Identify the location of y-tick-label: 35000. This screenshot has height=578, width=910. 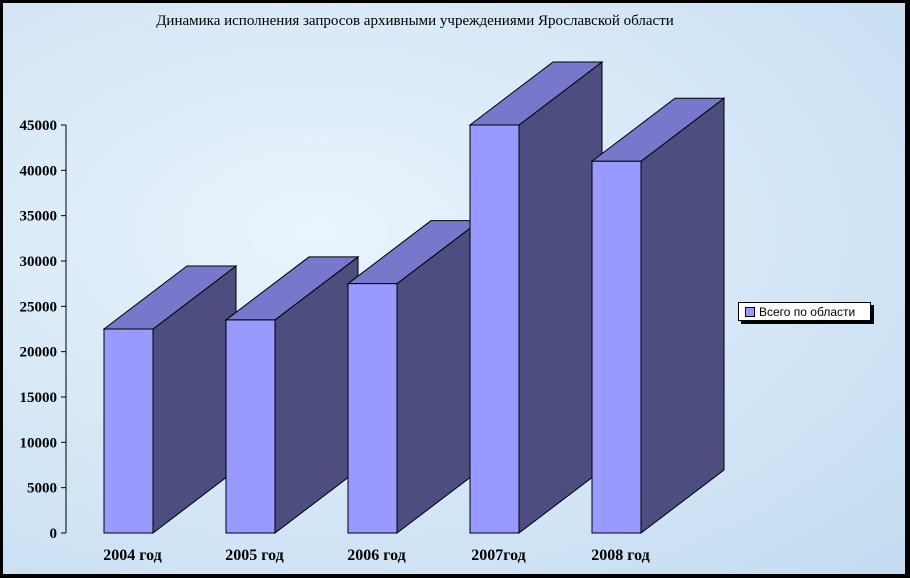
(39, 217).